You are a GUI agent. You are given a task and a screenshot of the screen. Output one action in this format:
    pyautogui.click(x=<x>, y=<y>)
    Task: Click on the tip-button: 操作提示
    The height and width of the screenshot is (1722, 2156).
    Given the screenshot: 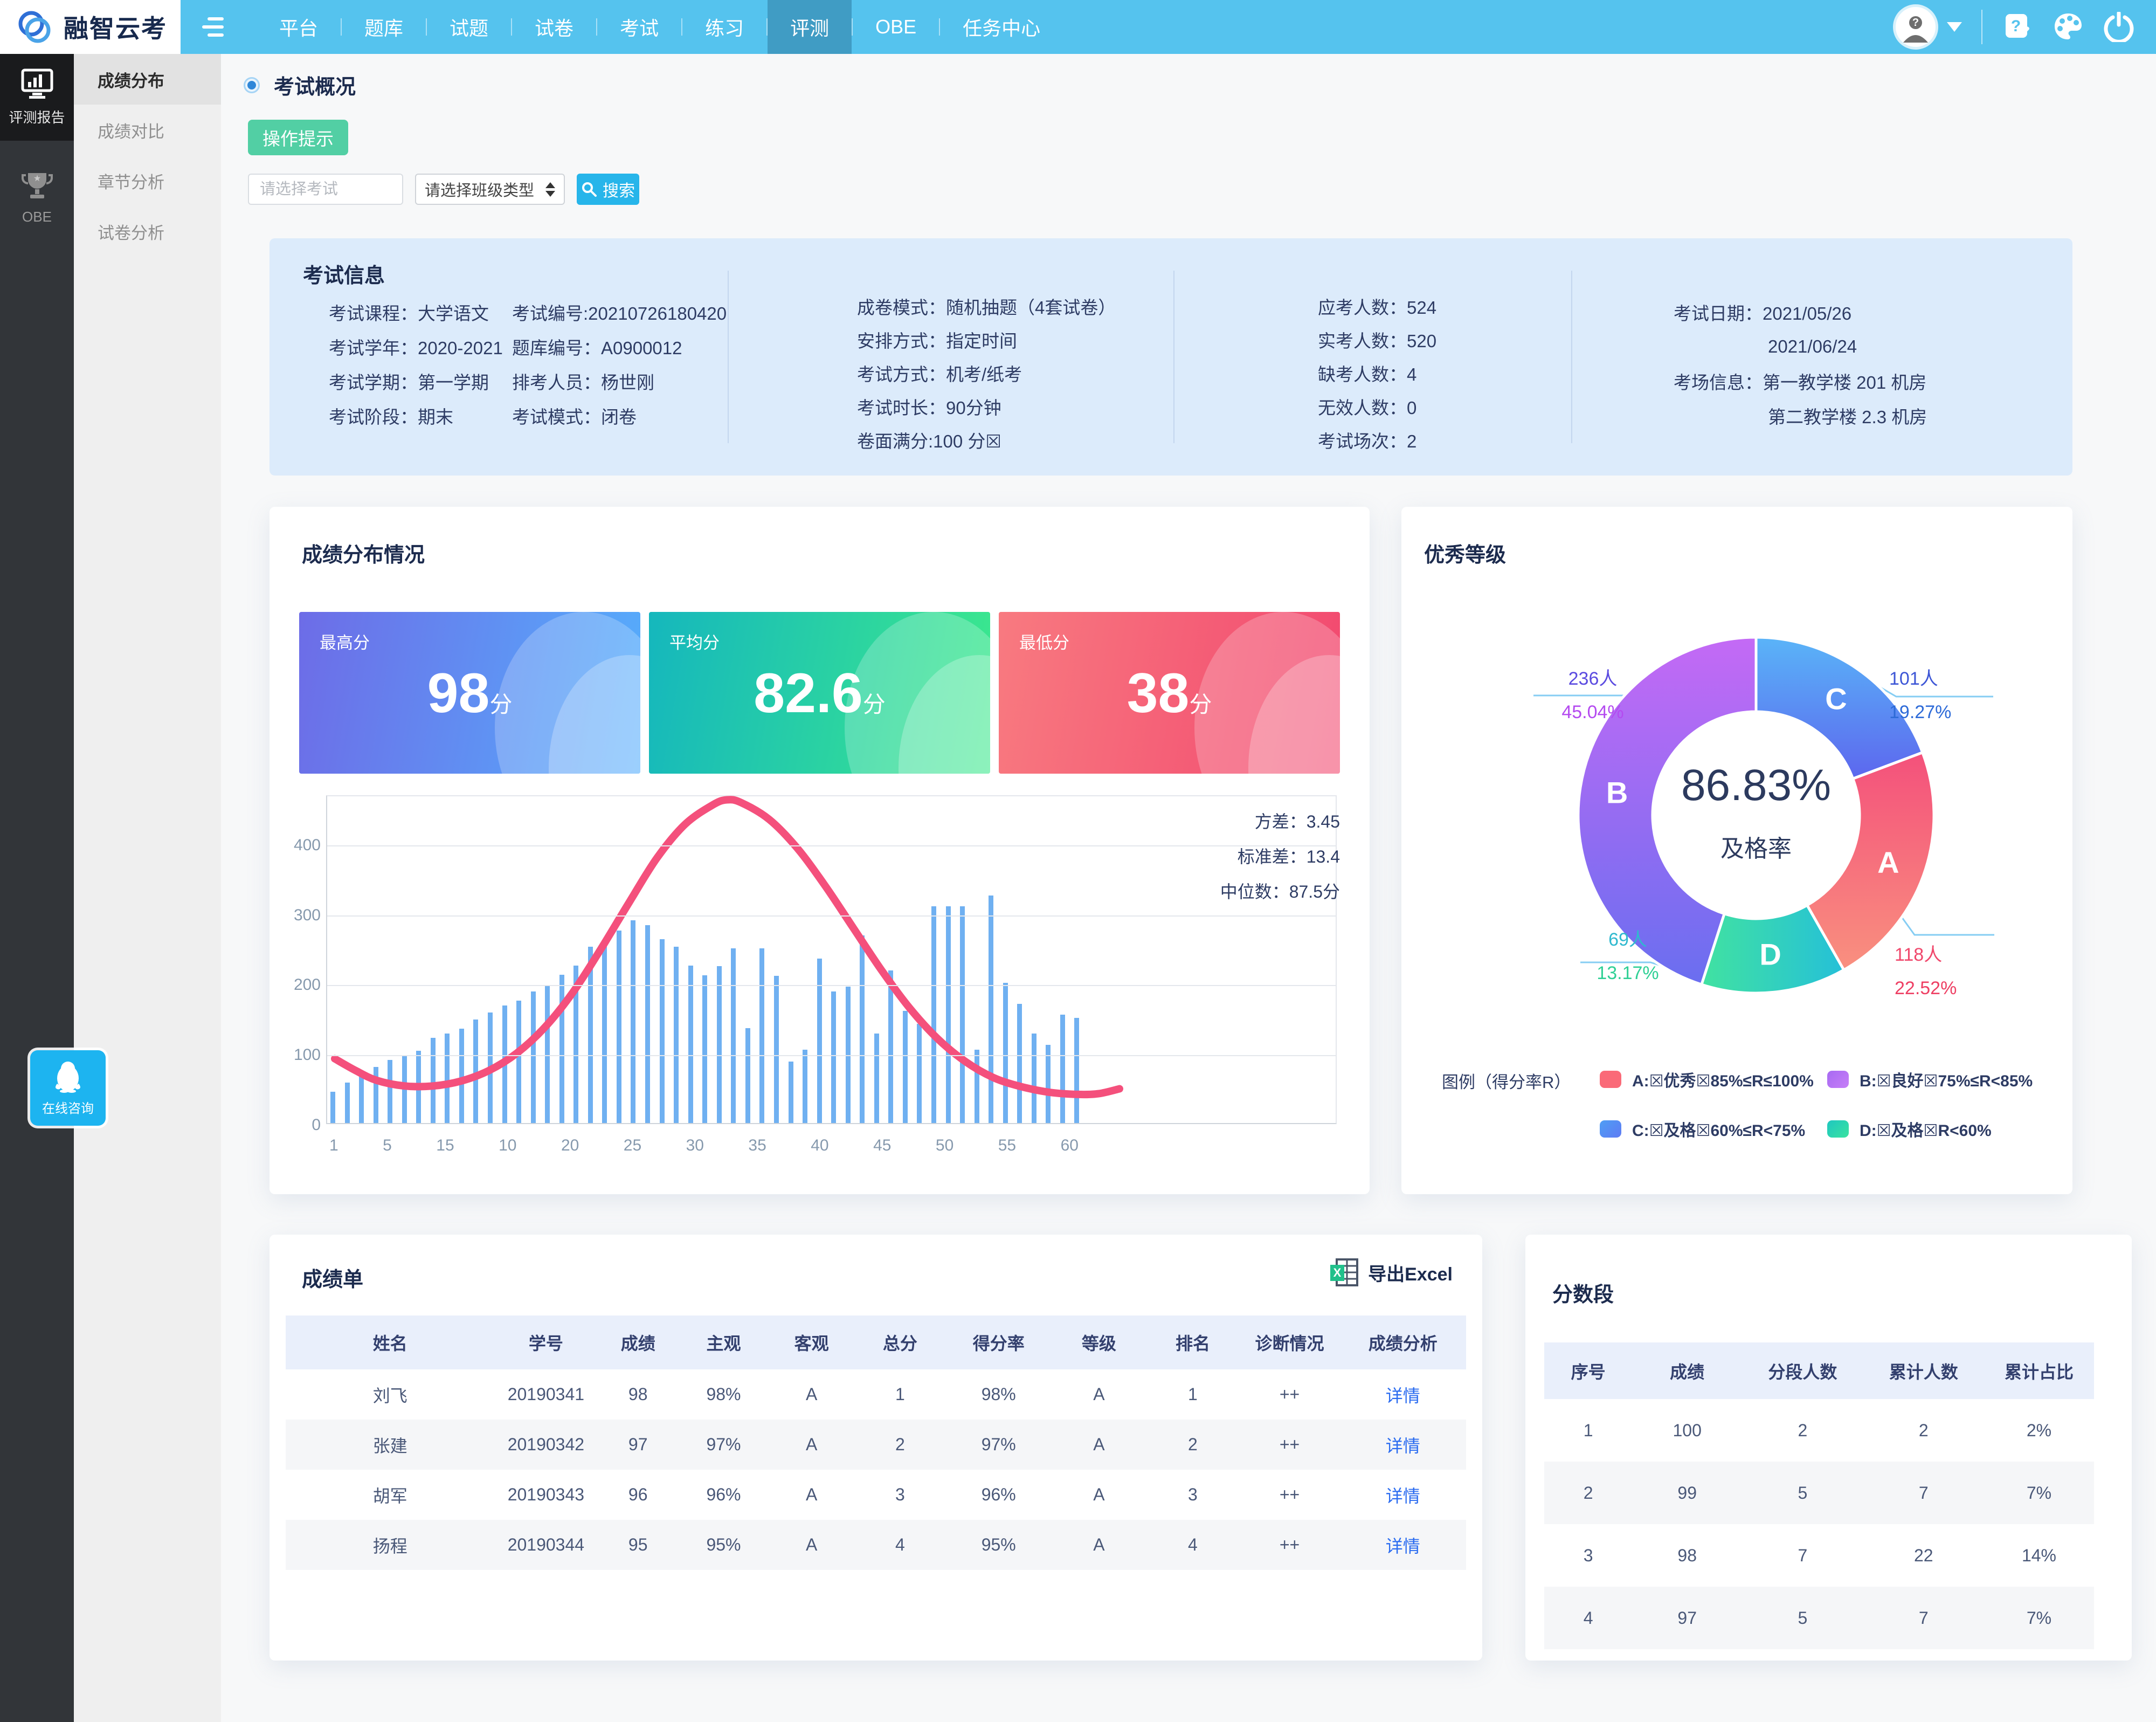 What is the action you would take?
    pyautogui.click(x=298, y=137)
    